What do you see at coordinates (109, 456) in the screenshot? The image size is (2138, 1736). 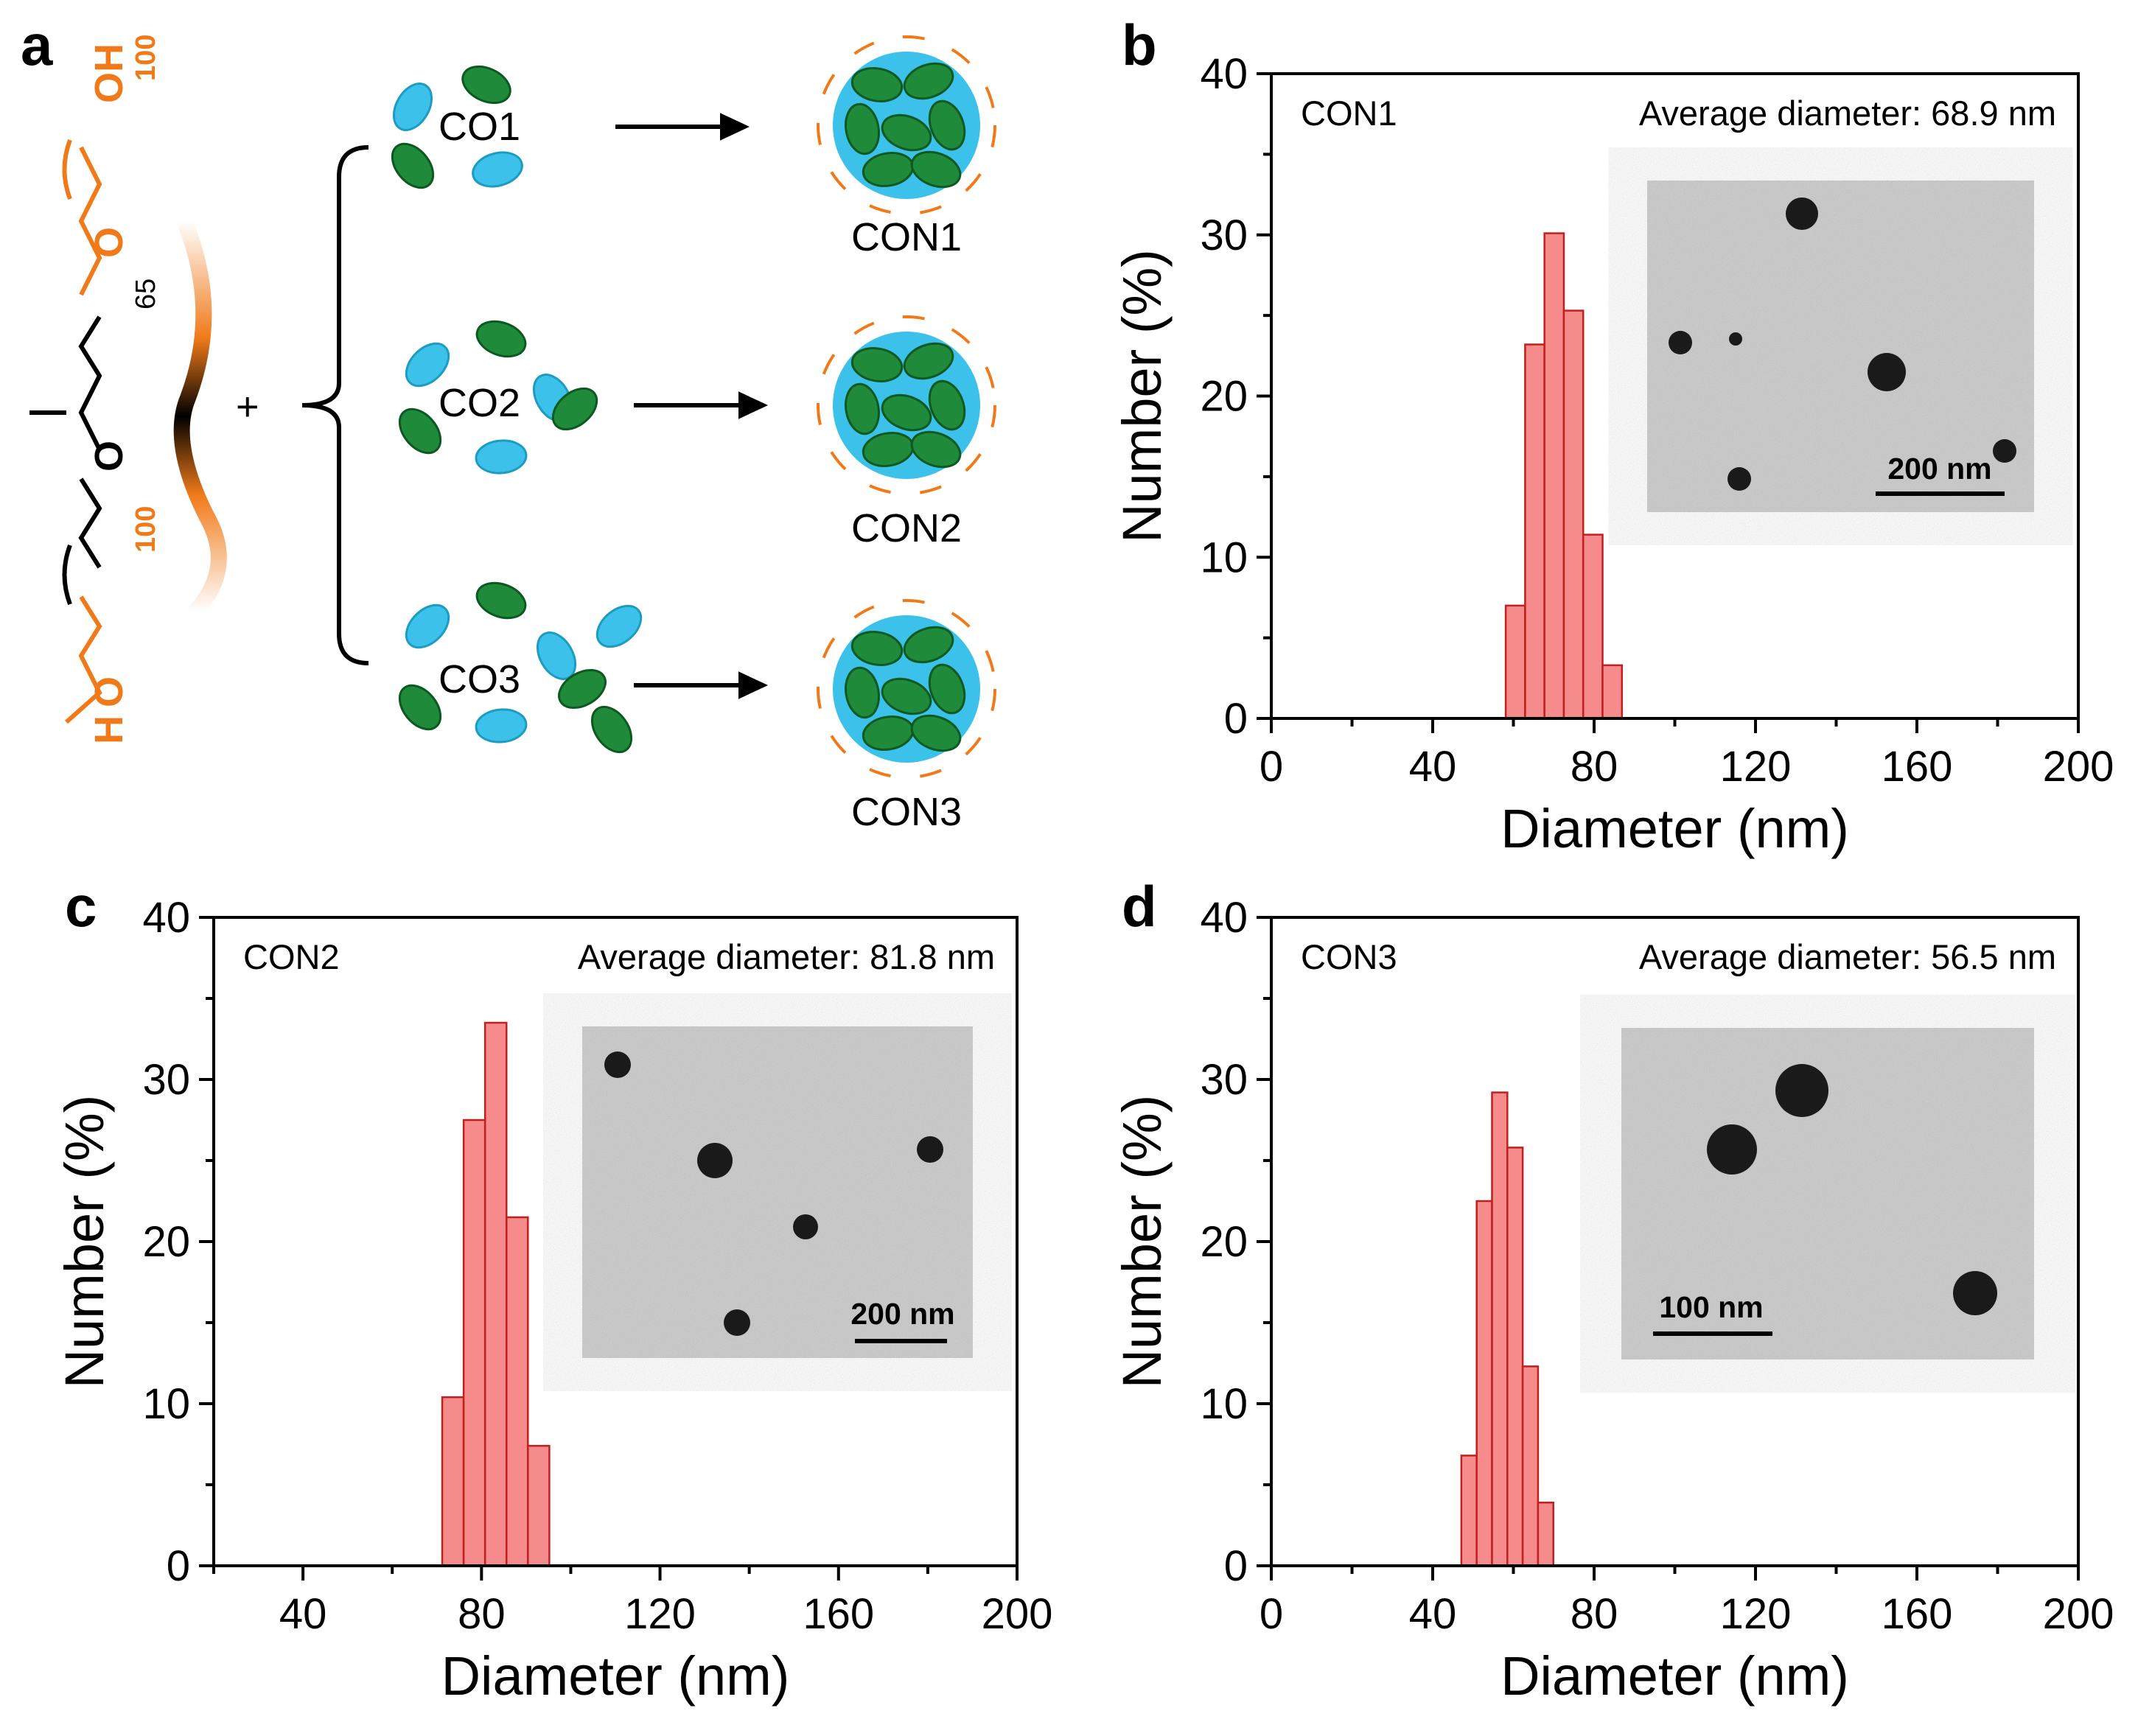 I see `o-label-center: O` at bounding box center [109, 456].